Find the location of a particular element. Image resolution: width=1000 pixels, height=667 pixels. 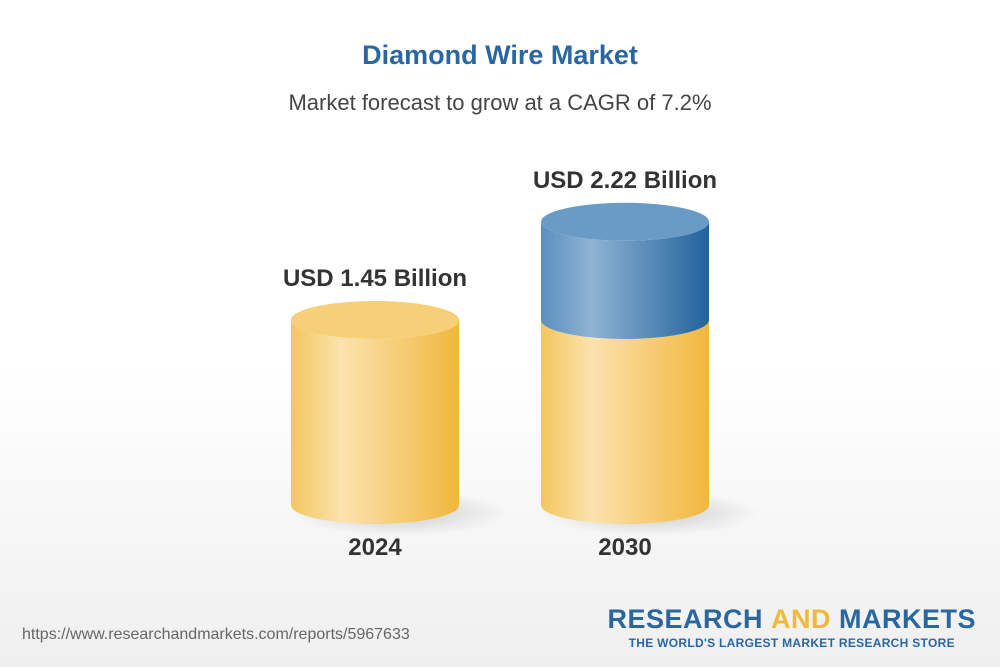

category-label: 2024 is located at coordinates (375, 547).